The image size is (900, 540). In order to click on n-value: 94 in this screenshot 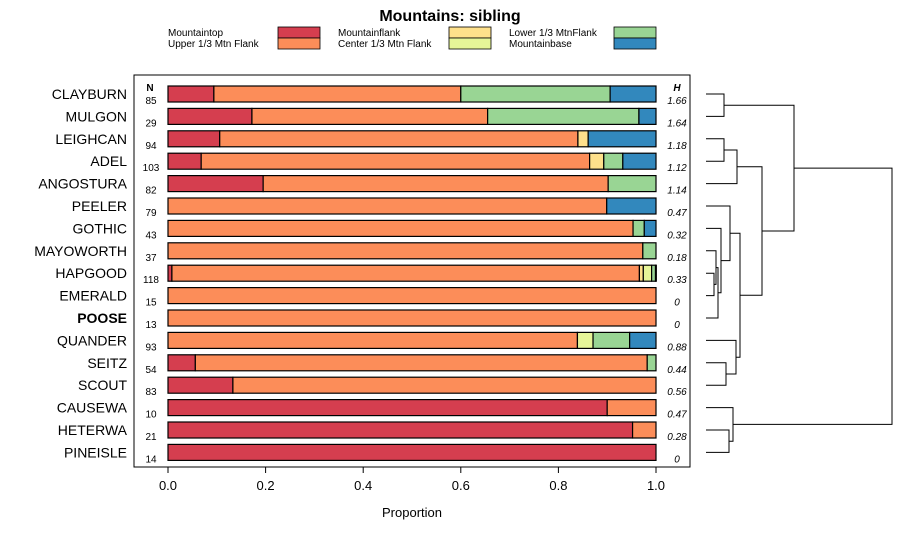, I will do `click(151, 146)`.